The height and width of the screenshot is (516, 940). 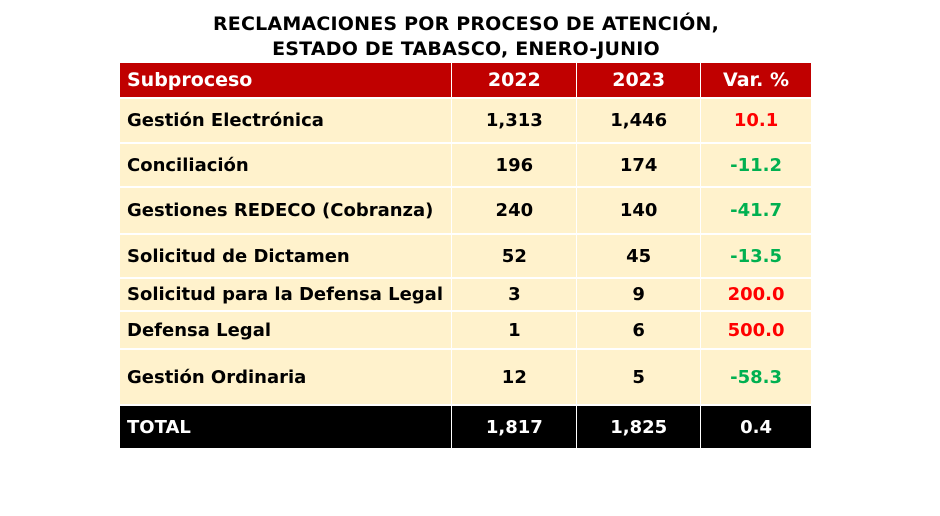 I want to click on column-header: 2022, so click(x=514, y=80).